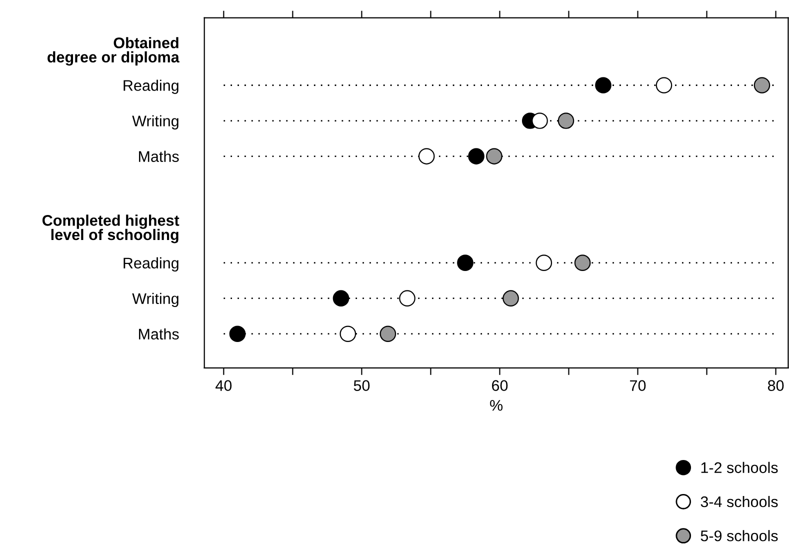  I want to click on x-axis-title: %, so click(496, 405).